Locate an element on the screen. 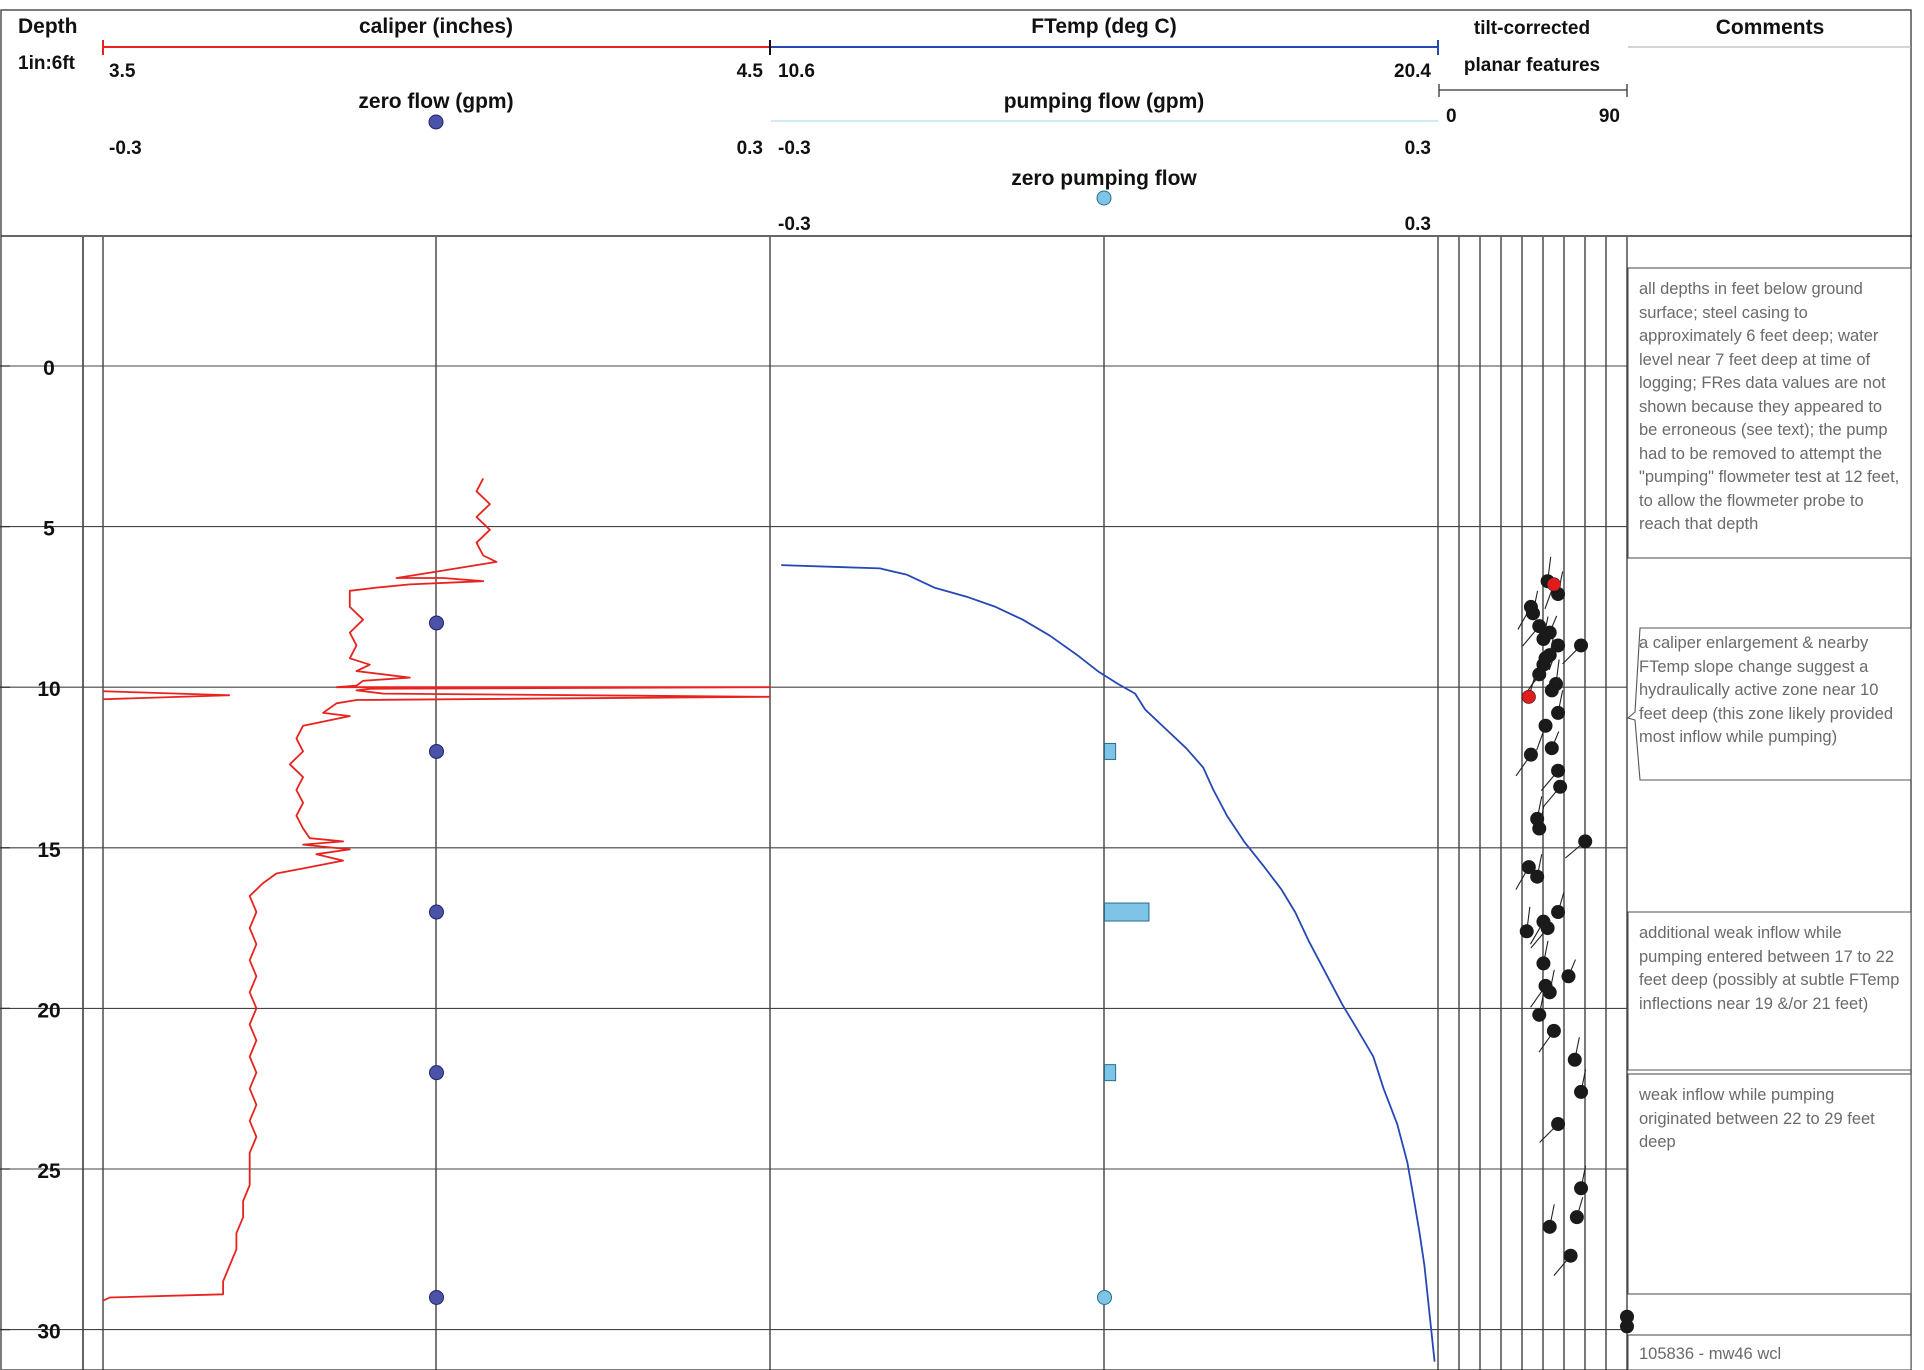 The width and height of the screenshot is (1924, 1370). depth-tick-label: 5 is located at coordinates (49, 529).